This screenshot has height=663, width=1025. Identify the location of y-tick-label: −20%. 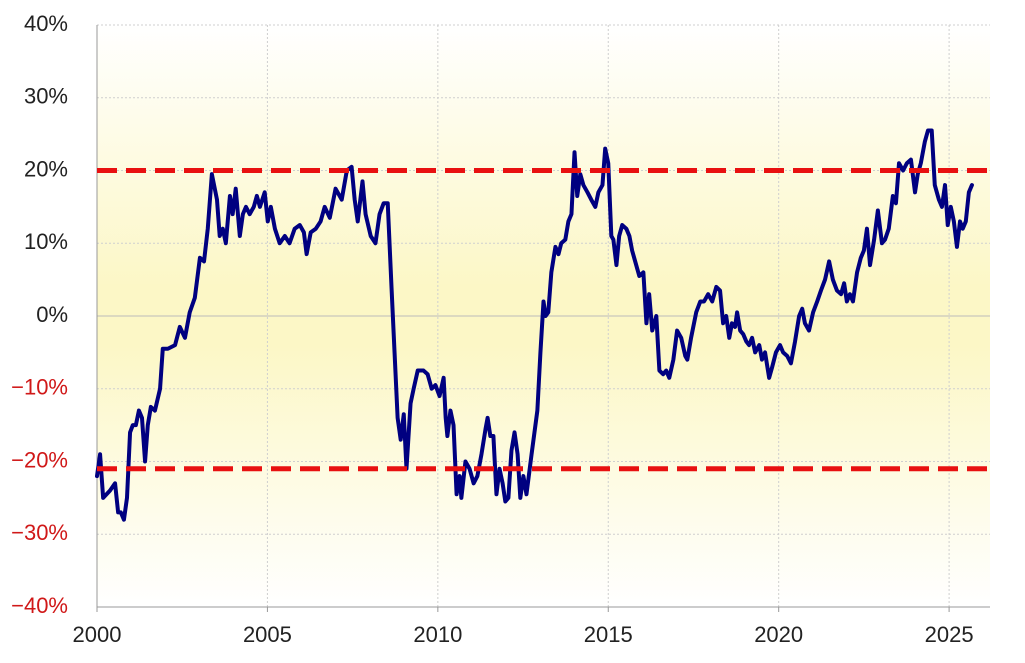
(39, 459).